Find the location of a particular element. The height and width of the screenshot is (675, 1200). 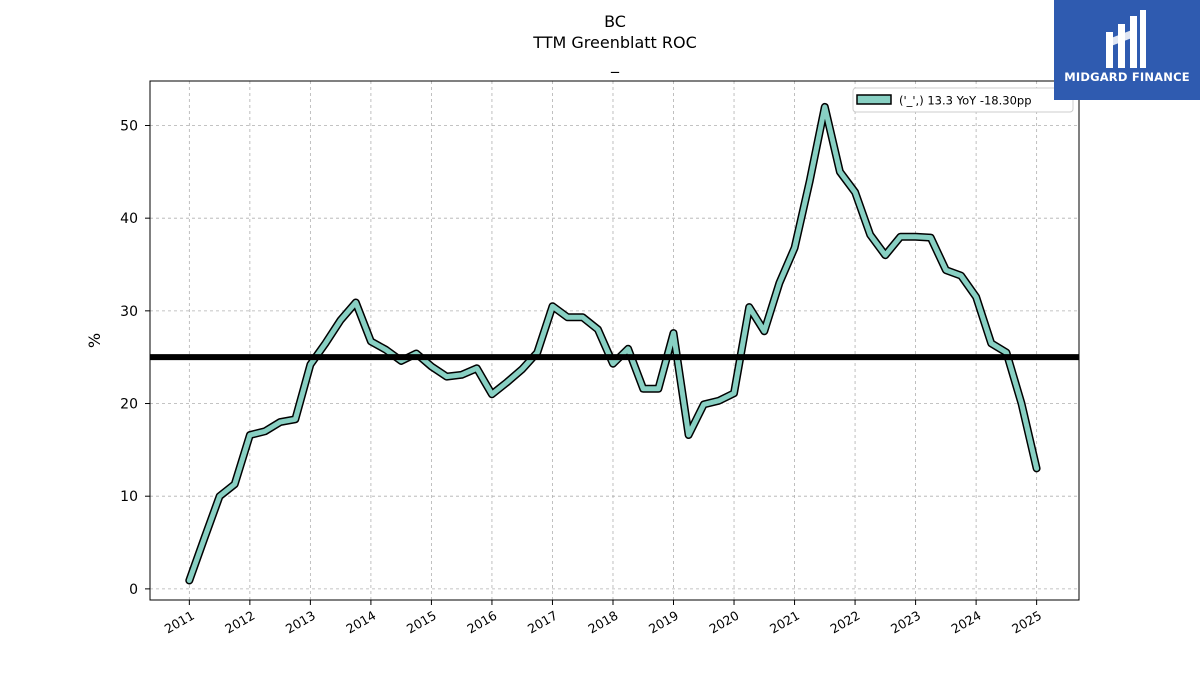

chart-subtitle-2: _ is located at coordinates (615, 63).